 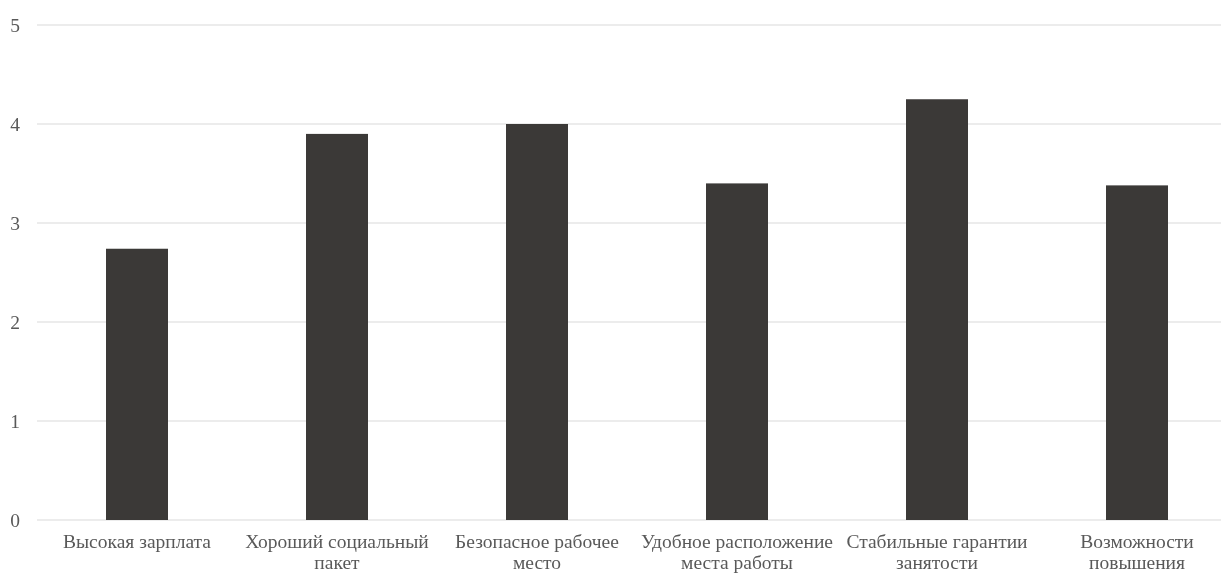 I want to click on x-tick-label: Удобное расположение места работы, so click(x=737, y=552).